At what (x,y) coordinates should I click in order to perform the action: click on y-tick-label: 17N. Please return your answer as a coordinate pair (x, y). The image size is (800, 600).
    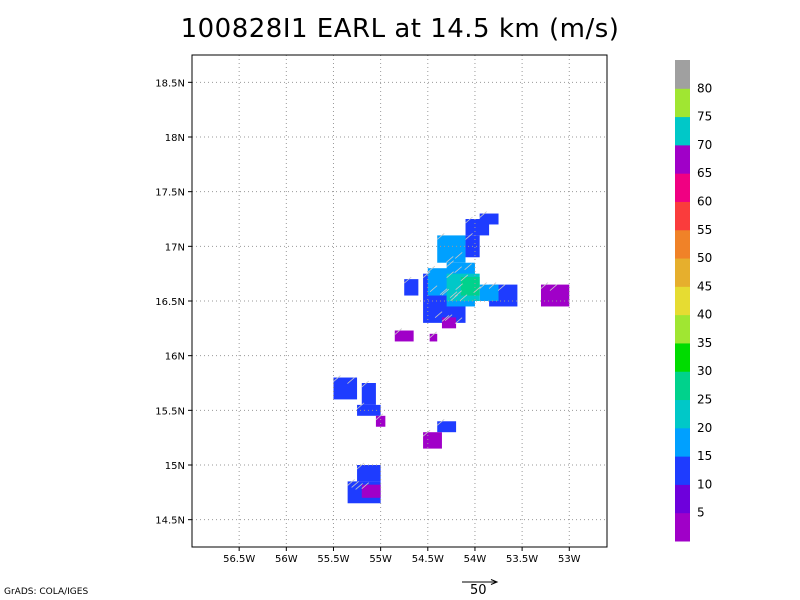
    Looking at the image, I should click on (175, 247).